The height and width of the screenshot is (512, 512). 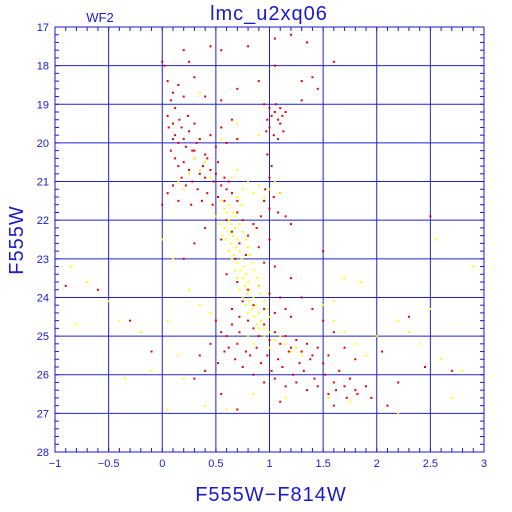 What do you see at coordinates (377, 464) in the screenshot?
I see `x-tick-label: 2` at bounding box center [377, 464].